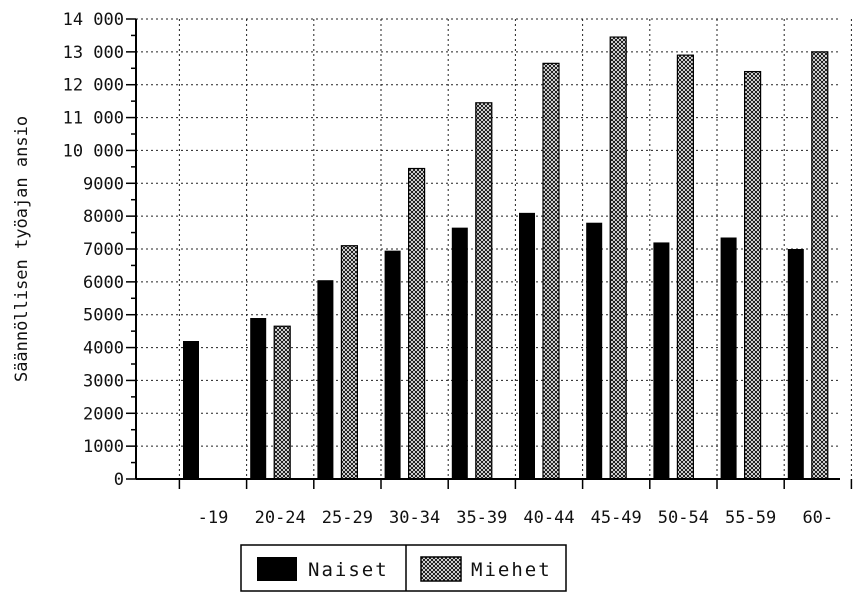 This screenshot has height=593, width=865. Describe the element at coordinates (103, 217) in the screenshot. I see `y-tick-label: 8000` at that location.